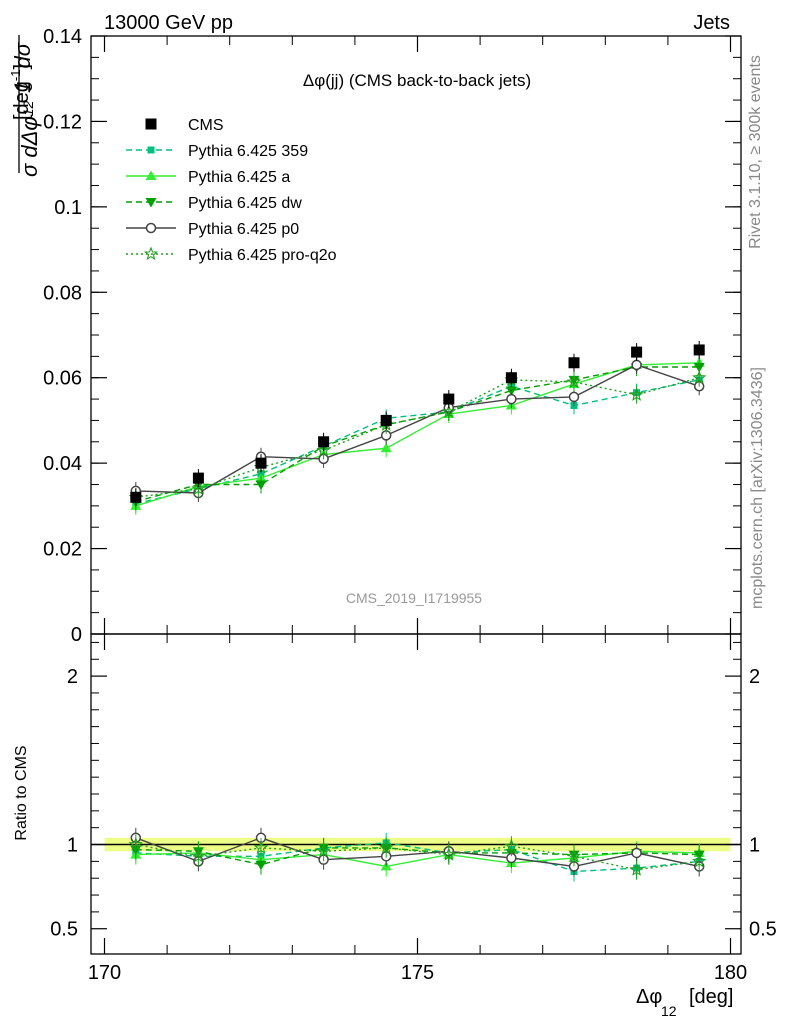 This screenshot has width=786, height=1024. What do you see at coordinates (669, 1011) in the screenshot?
I see `x-label-sub: 12` at bounding box center [669, 1011].